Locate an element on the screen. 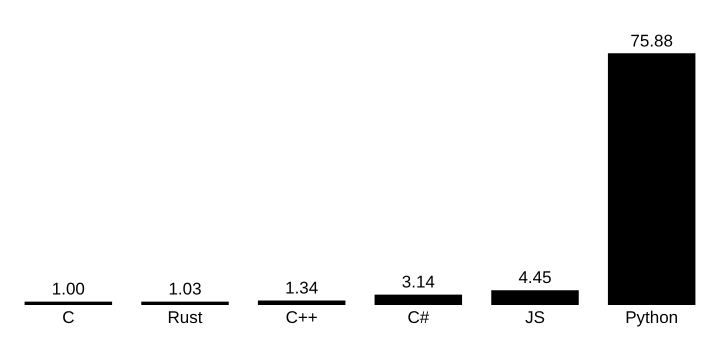 The width and height of the screenshot is (720, 350). x-tick-label: JS is located at coordinates (535, 317).